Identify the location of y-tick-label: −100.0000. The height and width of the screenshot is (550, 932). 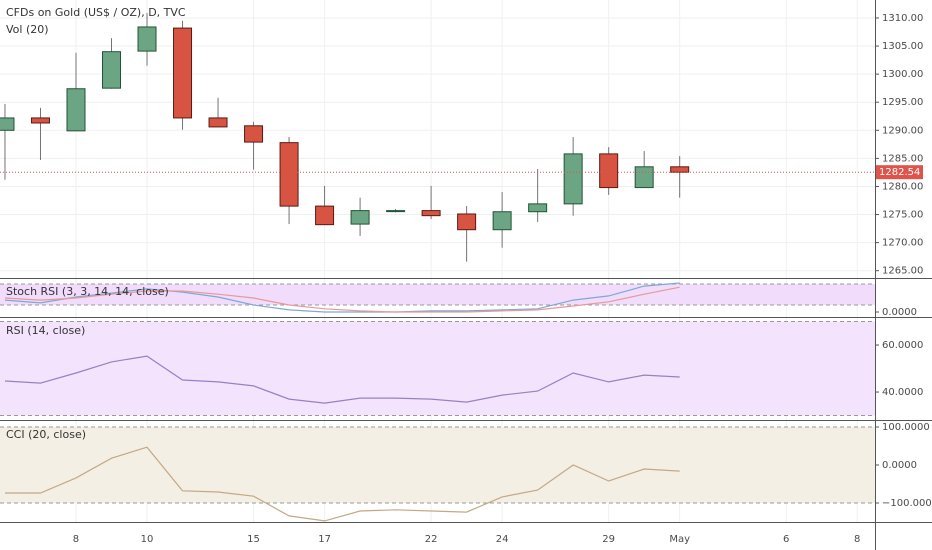
(907, 503).